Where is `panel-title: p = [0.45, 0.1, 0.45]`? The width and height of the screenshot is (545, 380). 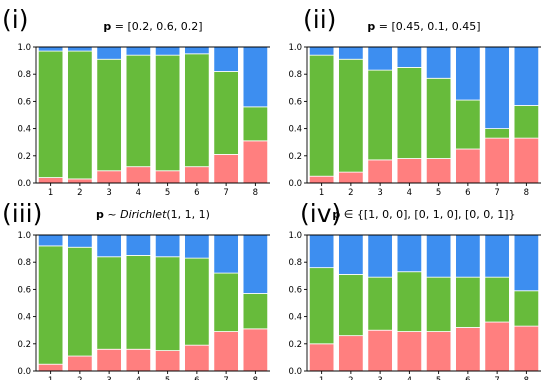 panel-title: p = [0.45, 0.1, 0.45] is located at coordinates (423, 26).